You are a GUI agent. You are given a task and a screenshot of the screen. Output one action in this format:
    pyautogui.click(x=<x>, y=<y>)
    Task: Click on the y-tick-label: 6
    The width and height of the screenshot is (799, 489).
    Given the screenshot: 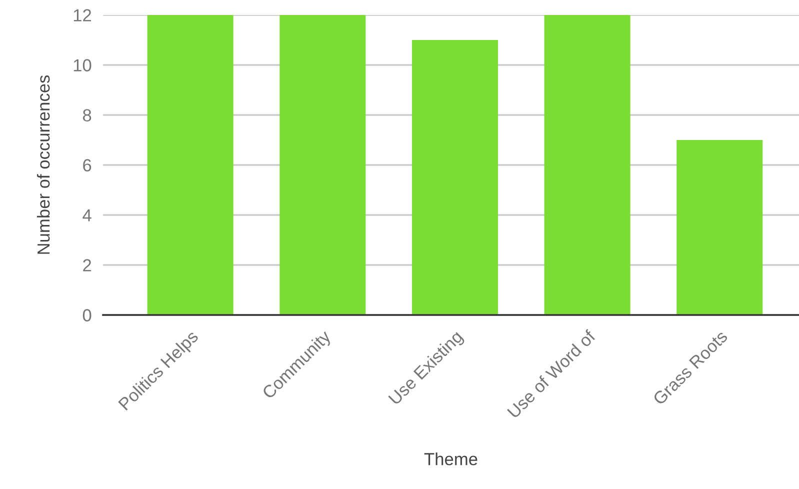 What is the action you would take?
    pyautogui.click(x=87, y=165)
    